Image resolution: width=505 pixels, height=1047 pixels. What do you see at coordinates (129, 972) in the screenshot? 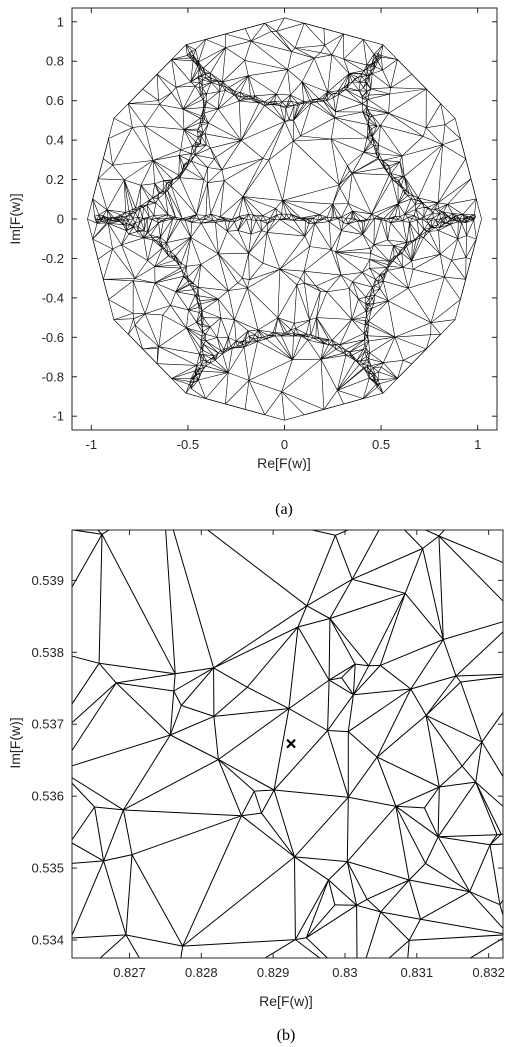
I see `x-tick-label: 0.827` at bounding box center [129, 972].